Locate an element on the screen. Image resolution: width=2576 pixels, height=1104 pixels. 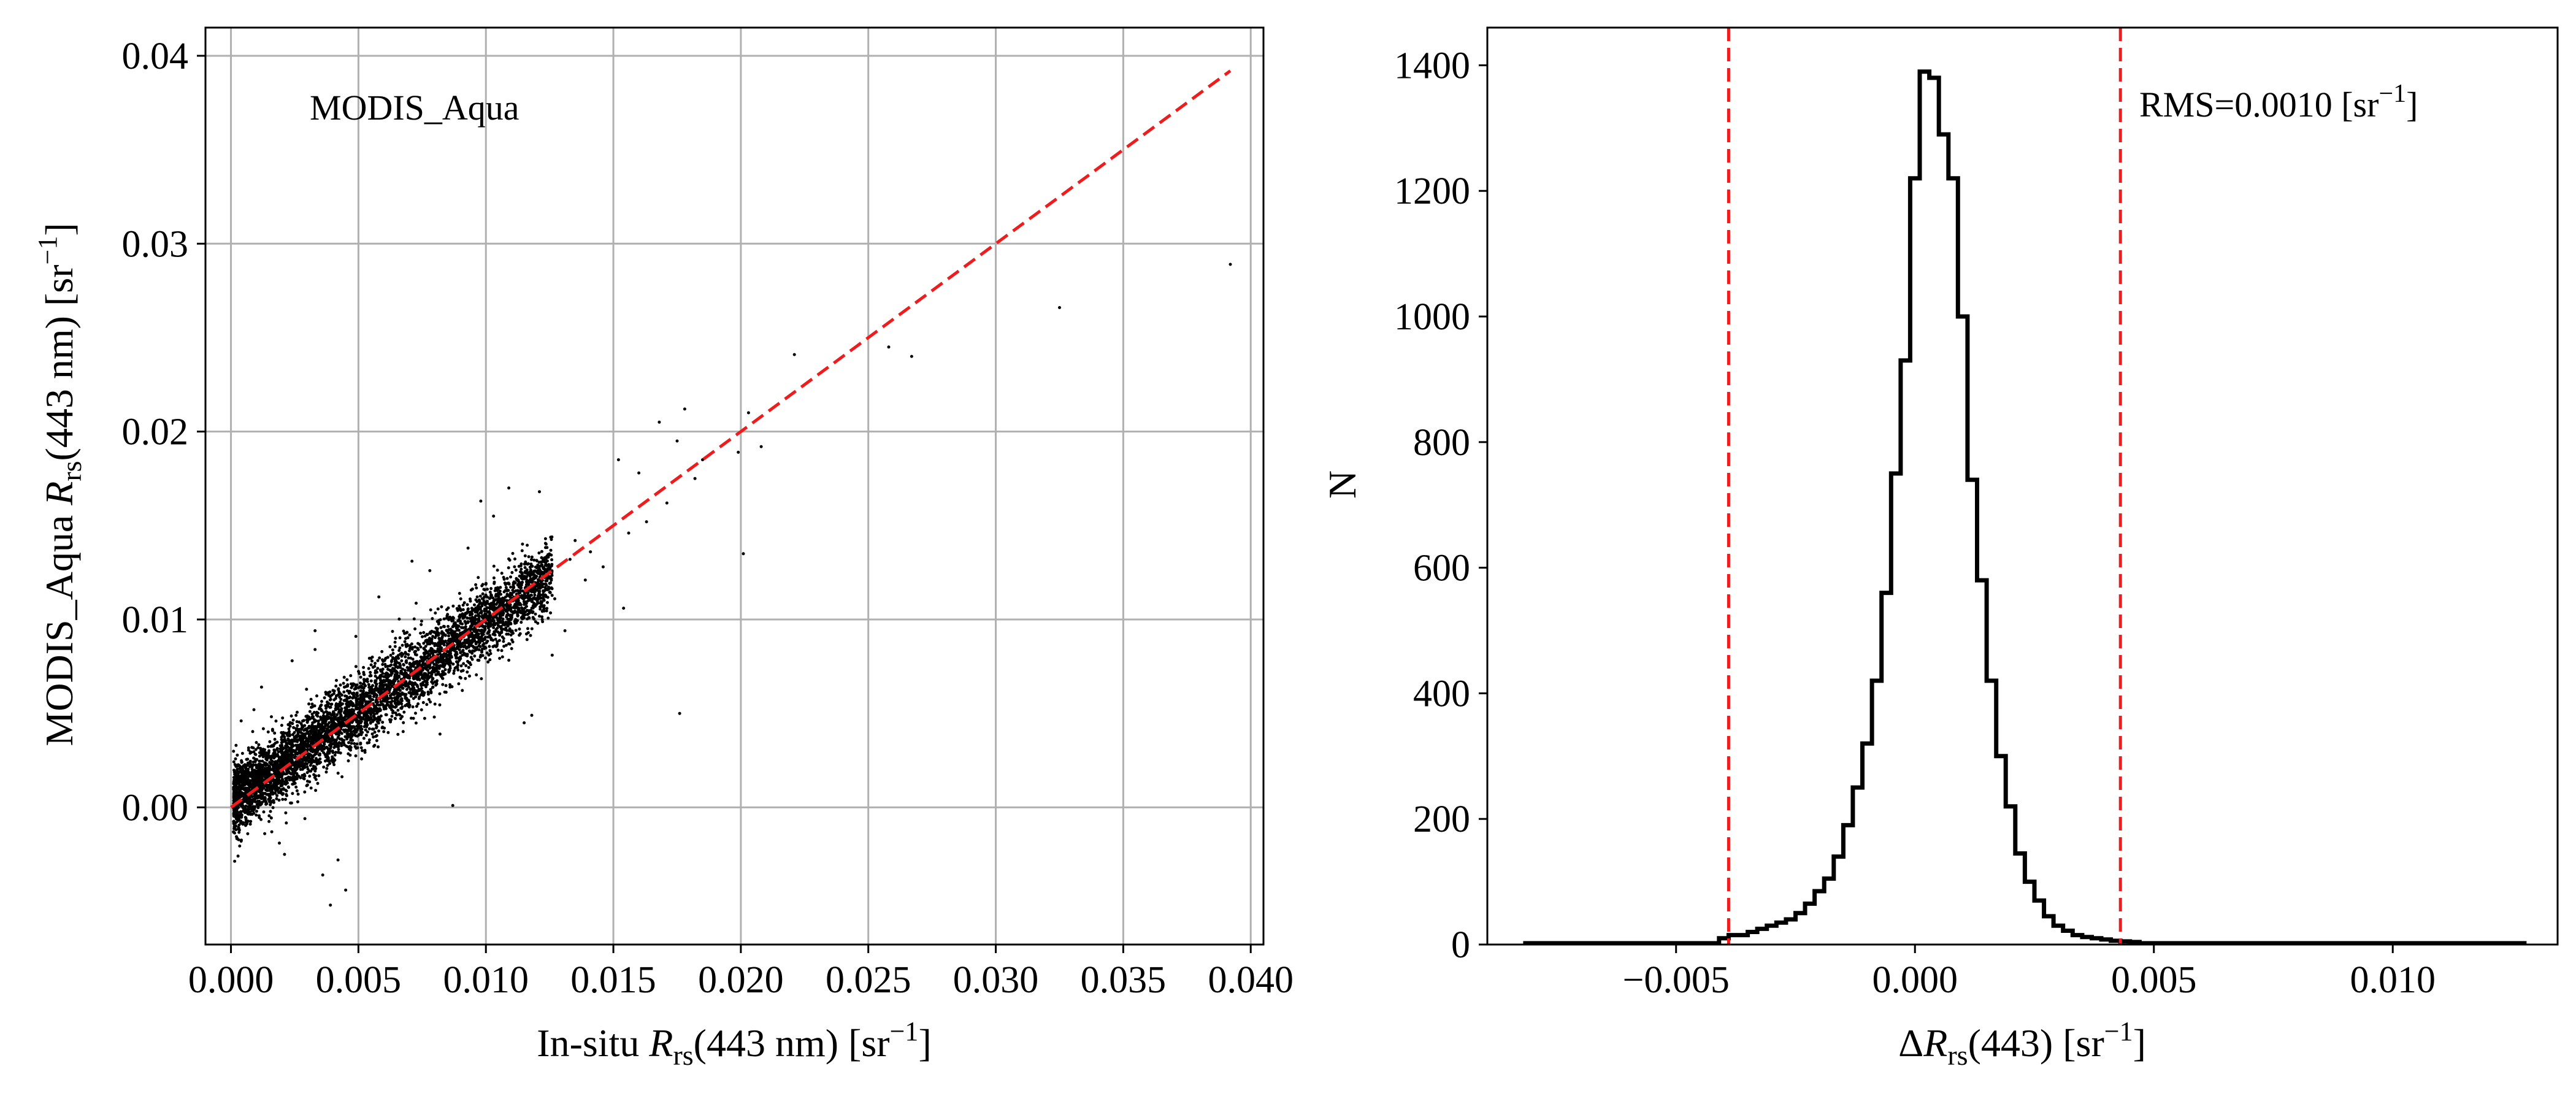
y-tick-label: 0.04 is located at coordinates (155, 56).